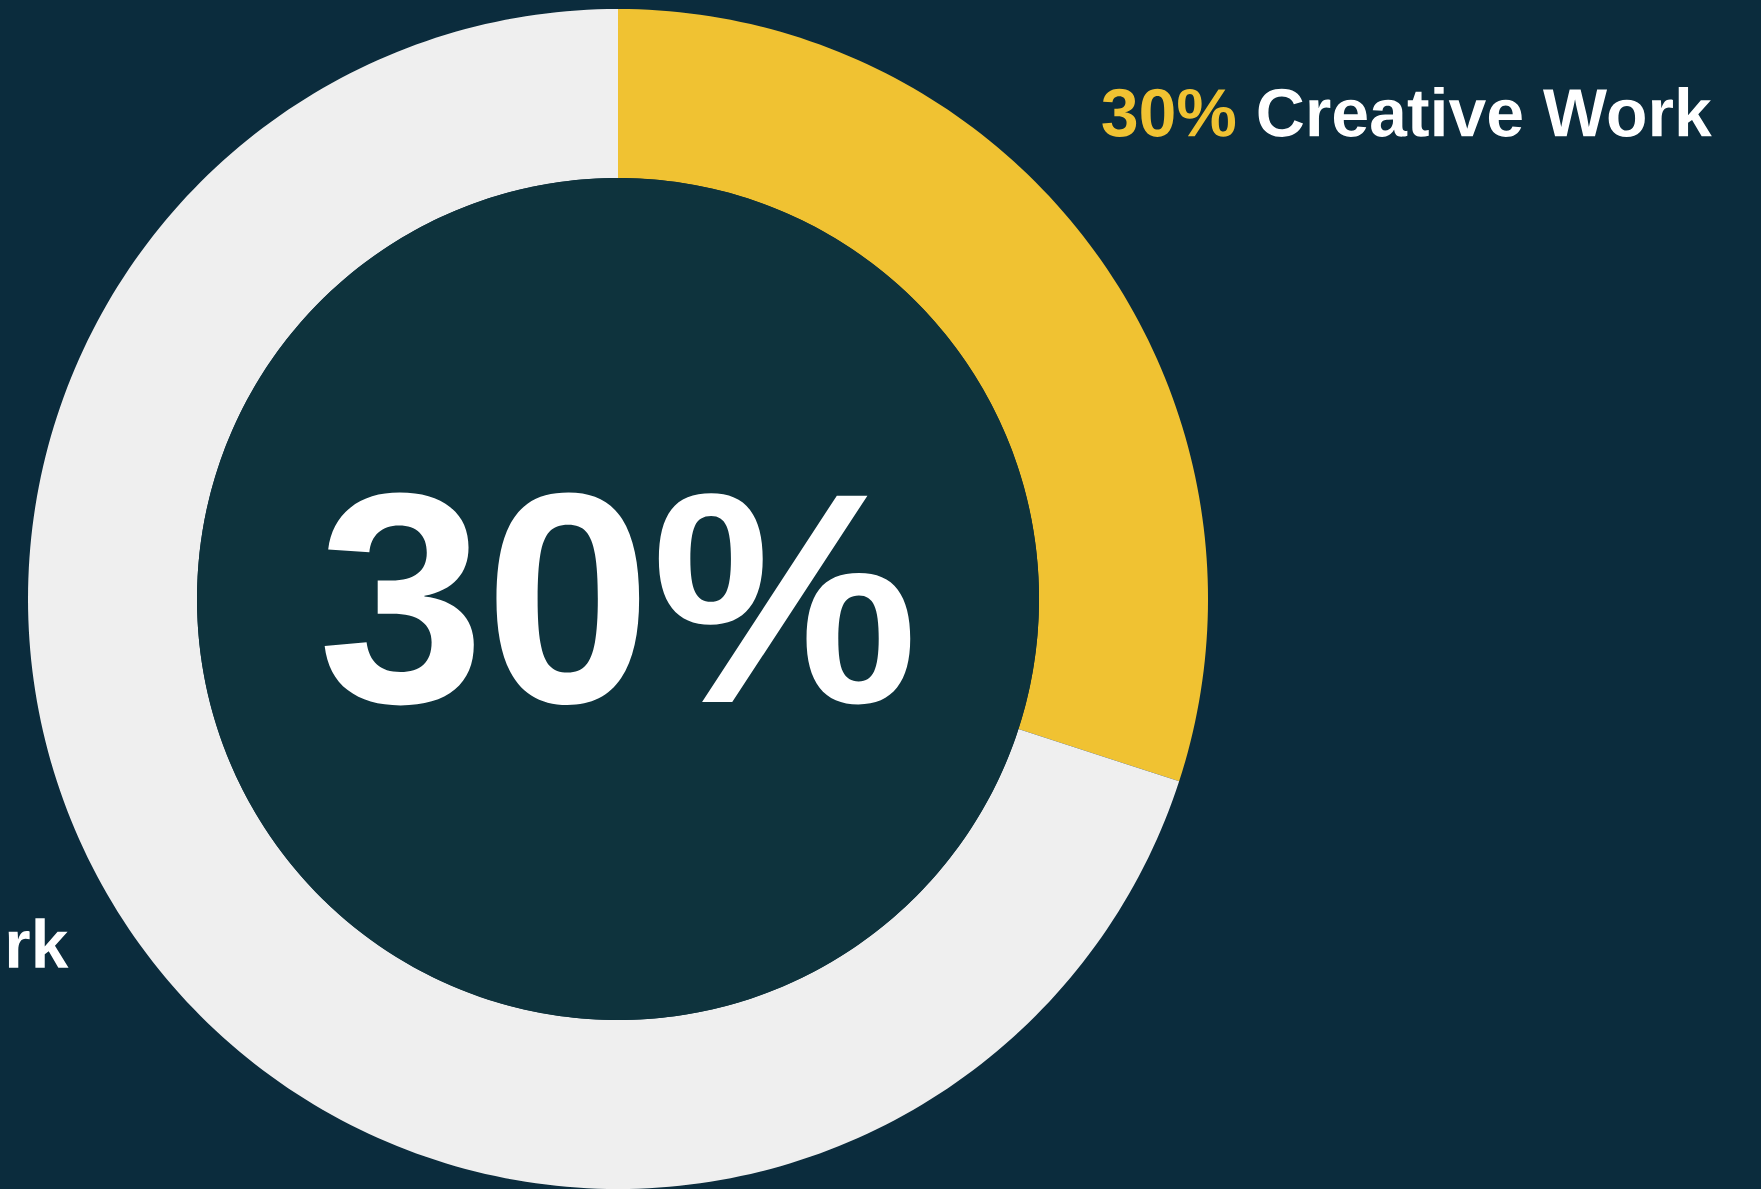 Image resolution: width=1761 pixels, height=1189 pixels. Describe the element at coordinates (617, 599) in the screenshot. I see `text: 30%` at that location.